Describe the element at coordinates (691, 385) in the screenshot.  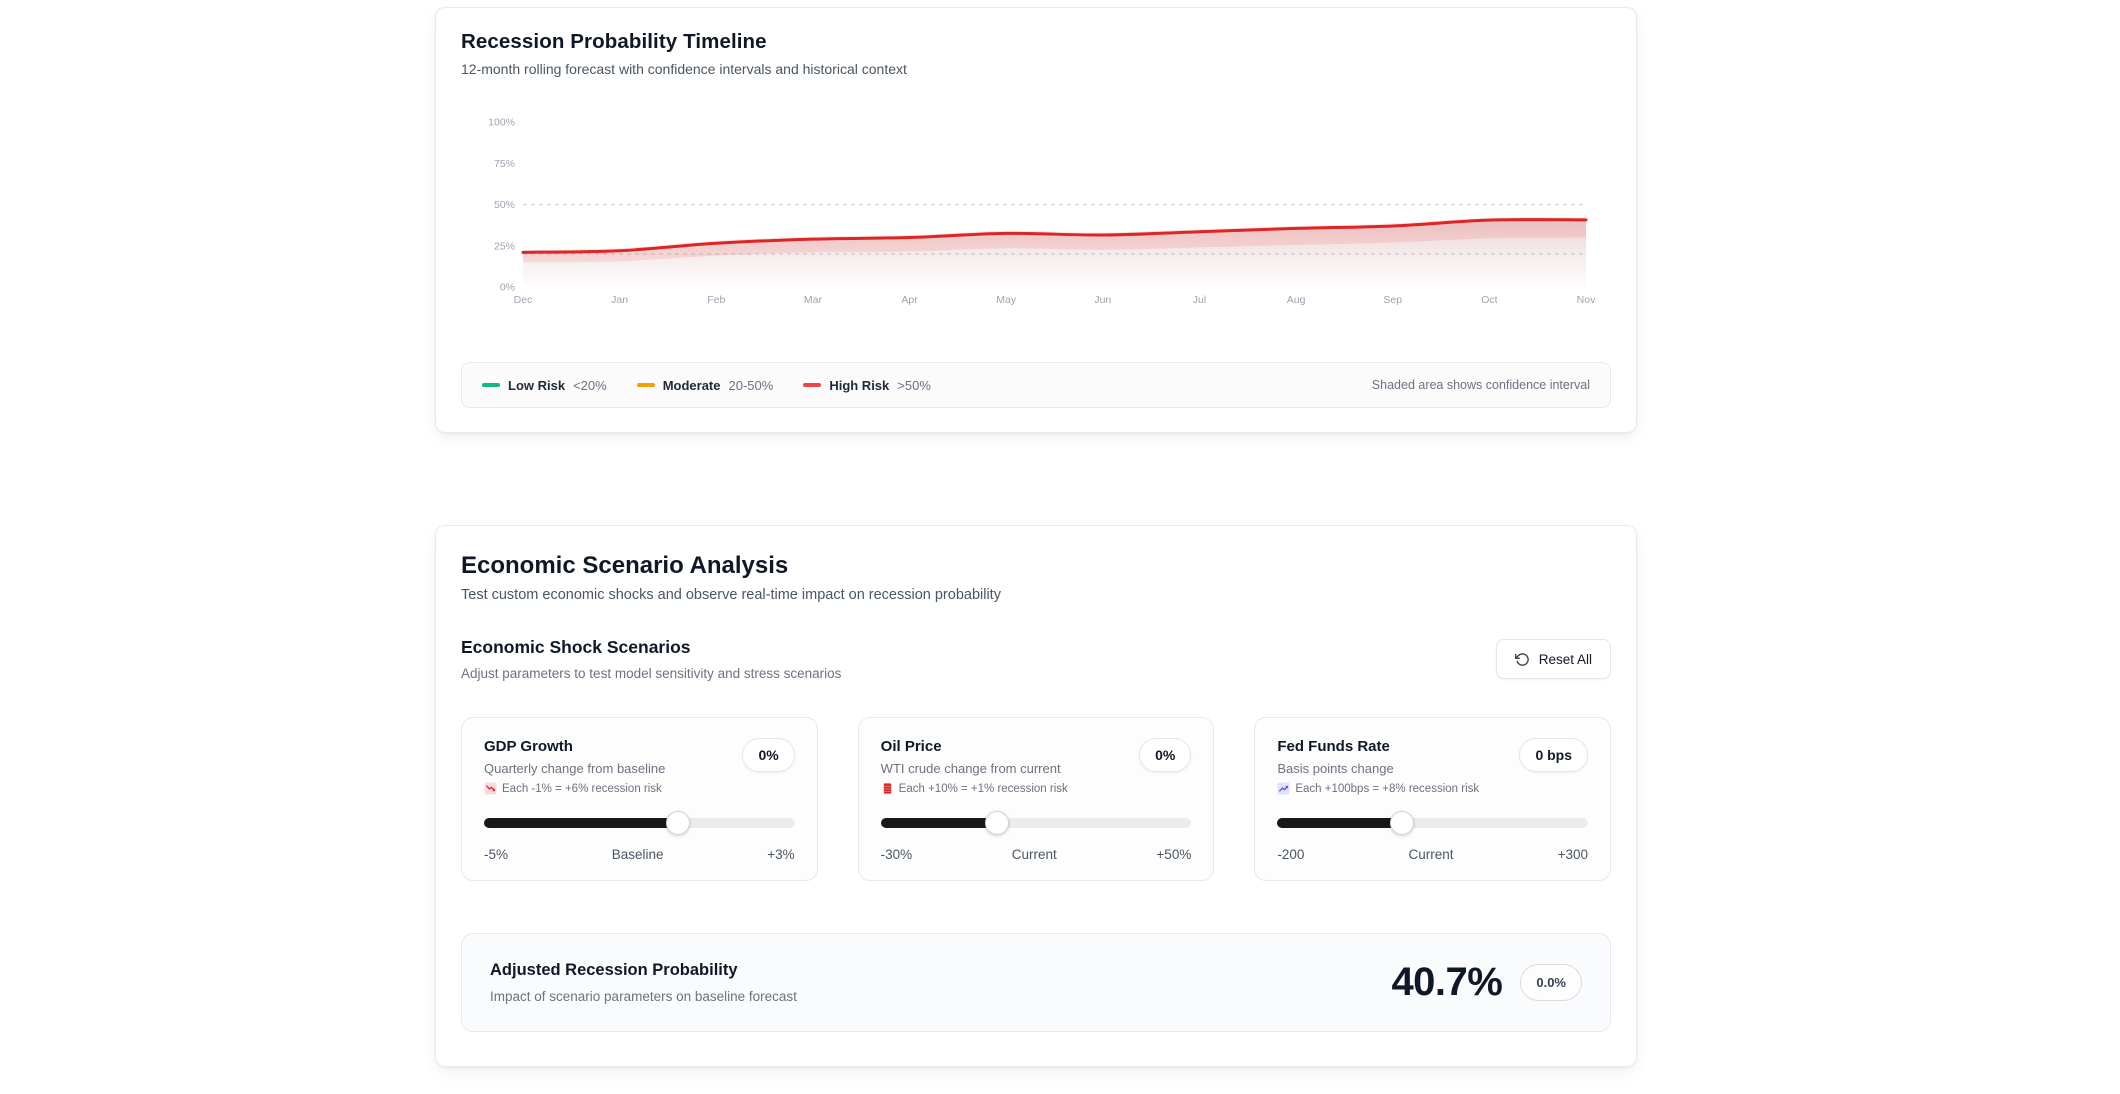
I see `legend-label: Moderate` at that location.